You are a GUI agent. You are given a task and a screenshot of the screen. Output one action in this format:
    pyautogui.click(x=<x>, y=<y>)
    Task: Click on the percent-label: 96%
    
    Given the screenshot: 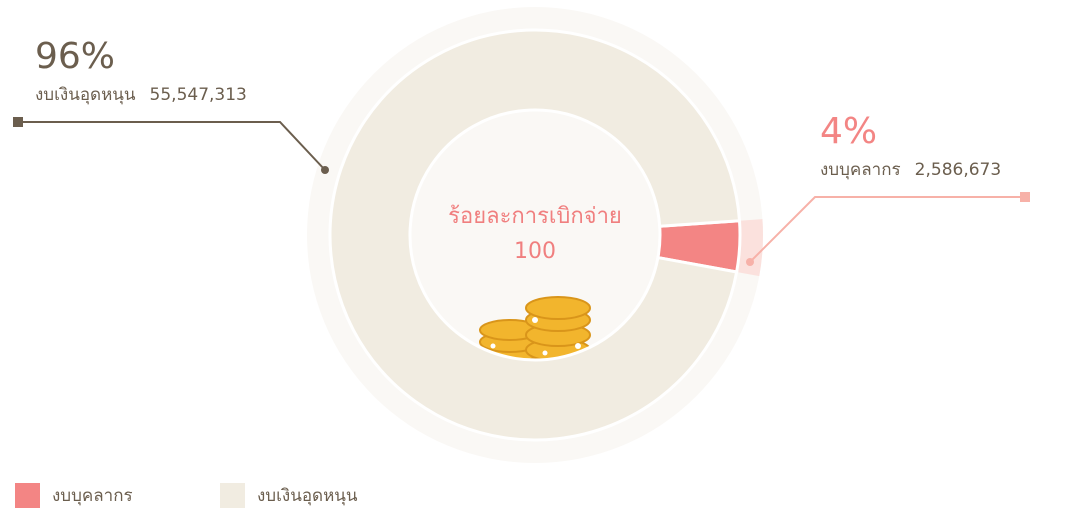 What is the action you would take?
    pyautogui.click(x=75, y=56)
    